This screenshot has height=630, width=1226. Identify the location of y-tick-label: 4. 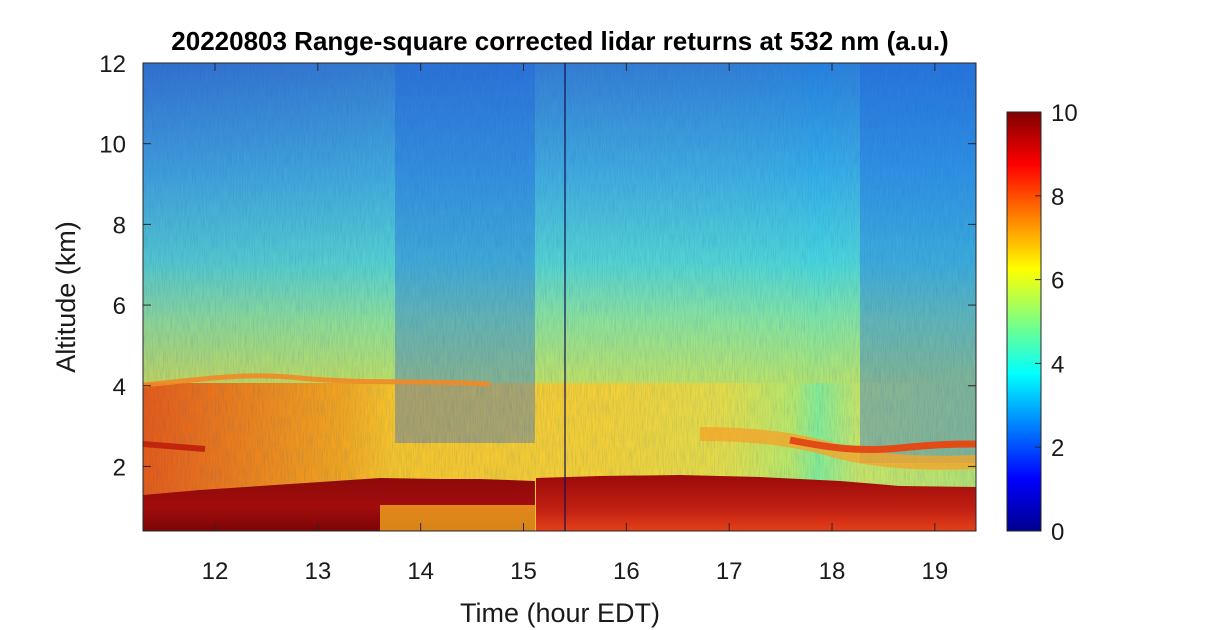
(119, 387).